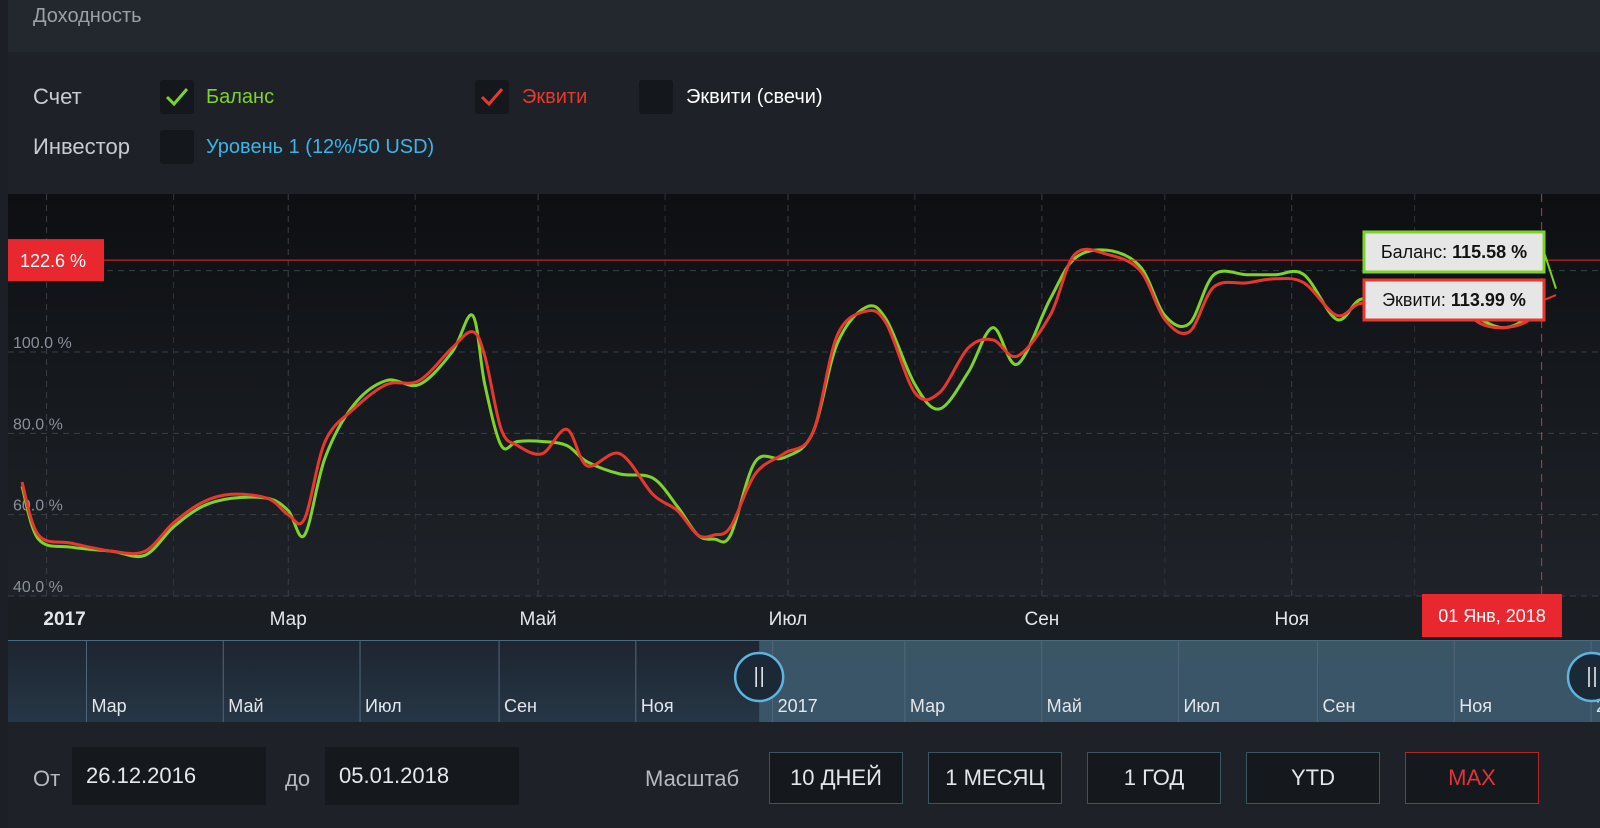 The width and height of the screenshot is (1600, 828). I want to click on tooltip-text: Баланс: 115.58 %, so click(1454, 252).